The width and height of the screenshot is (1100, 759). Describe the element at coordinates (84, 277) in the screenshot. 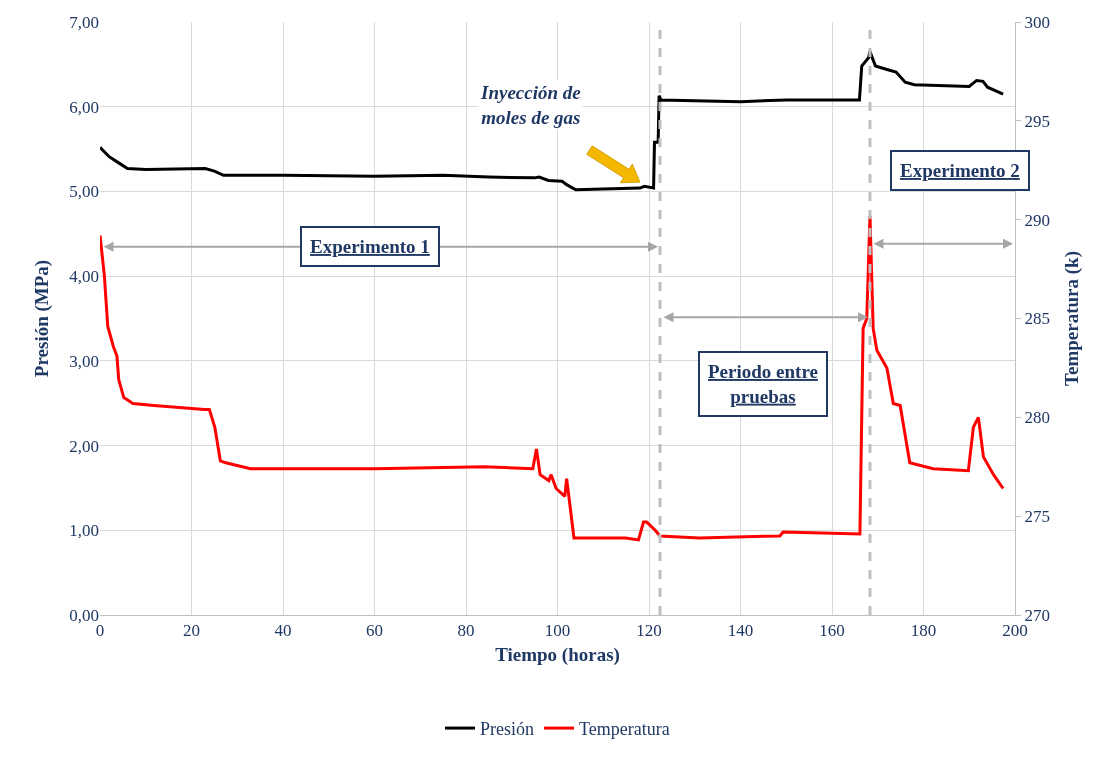

I see `y-tick-label: 4,00` at that location.